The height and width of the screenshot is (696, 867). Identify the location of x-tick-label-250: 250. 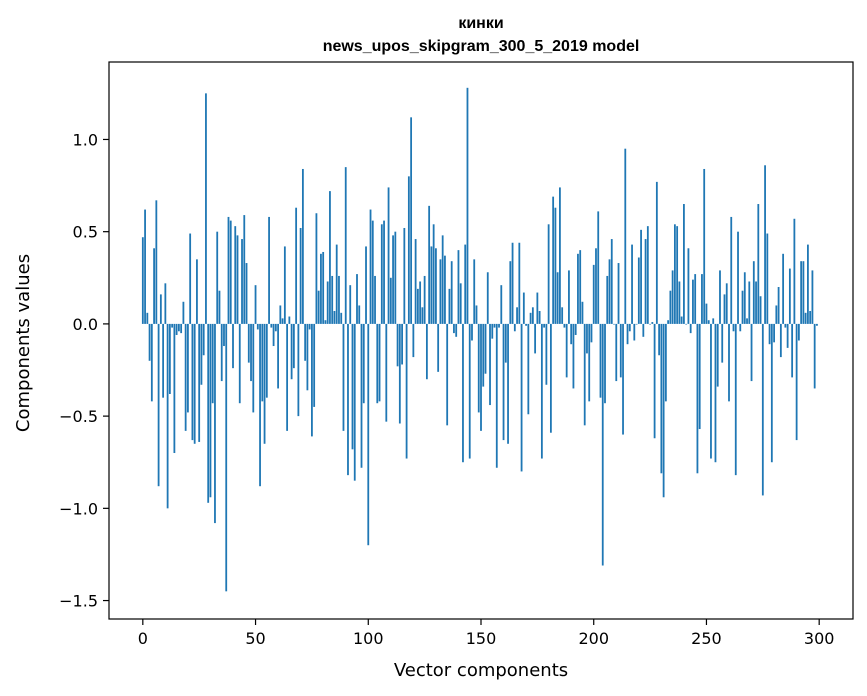
(706, 638).